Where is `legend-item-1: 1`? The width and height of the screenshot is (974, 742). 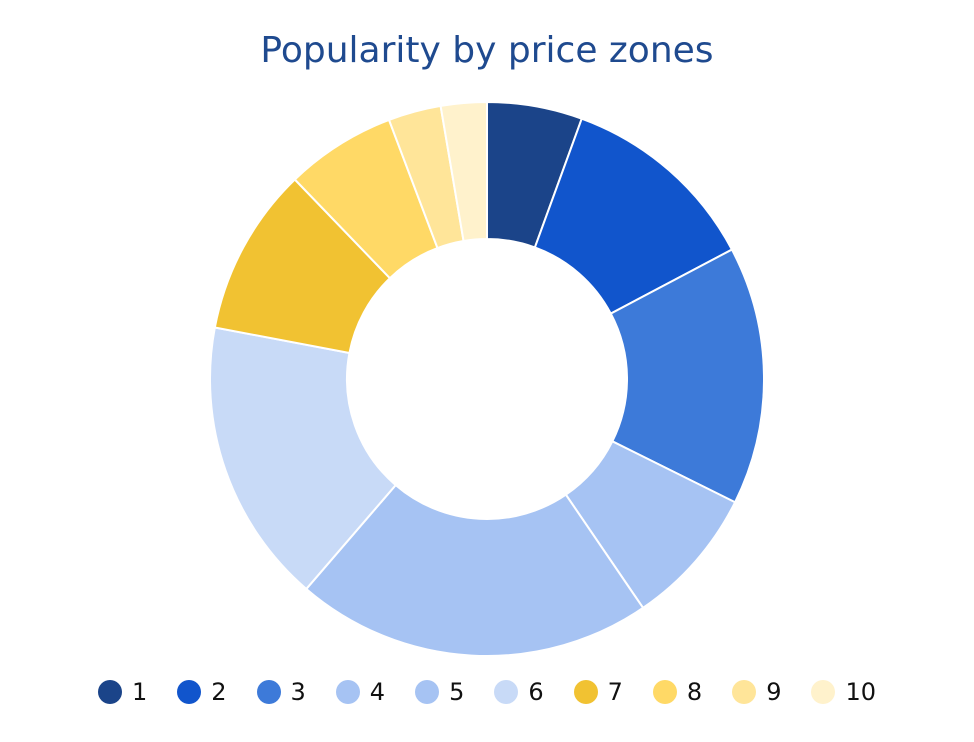
legend-item-1: 1 is located at coordinates (122, 692).